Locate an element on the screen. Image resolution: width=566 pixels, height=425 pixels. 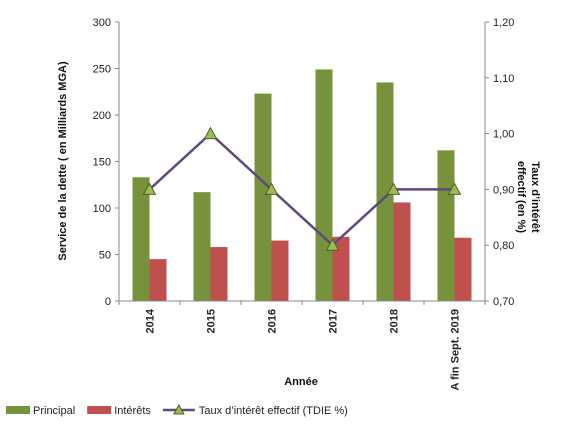
x-tick-label: 2016 is located at coordinates (273, 321).